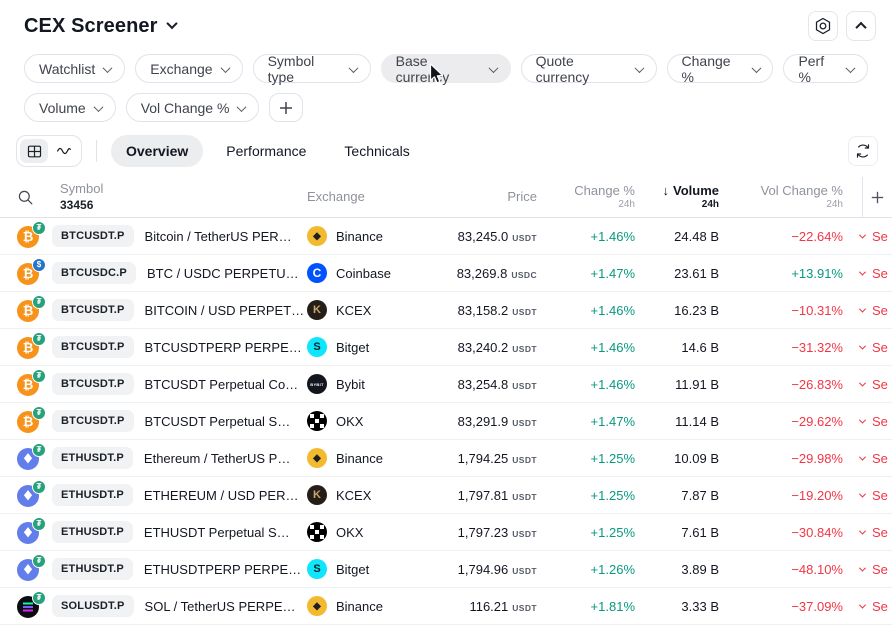  I want to click on add-column-button, so click(877, 197).